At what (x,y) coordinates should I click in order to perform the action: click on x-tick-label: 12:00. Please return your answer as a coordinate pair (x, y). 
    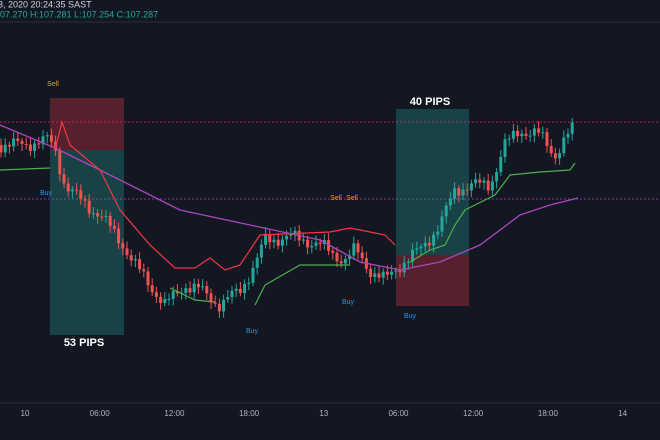
    Looking at the image, I should click on (473, 413).